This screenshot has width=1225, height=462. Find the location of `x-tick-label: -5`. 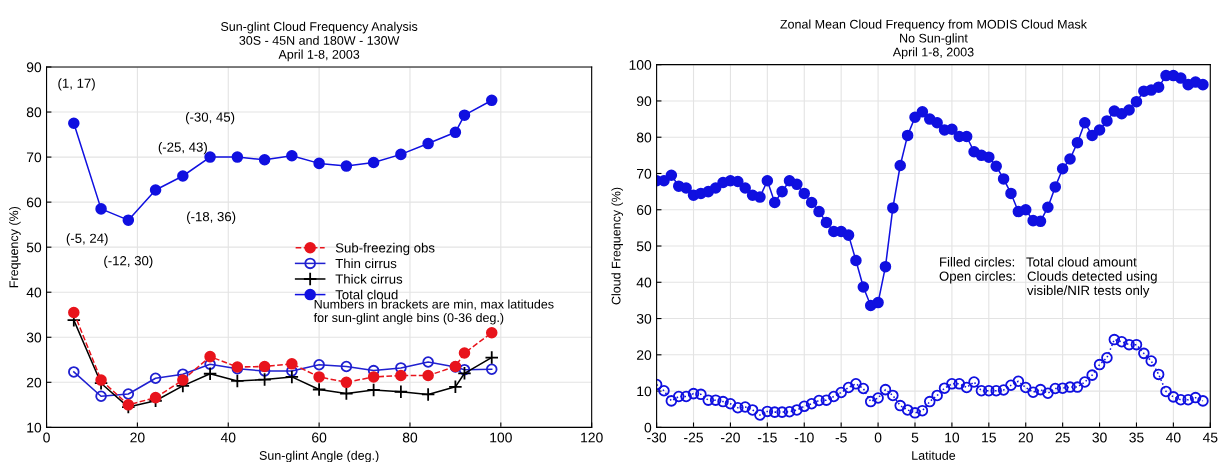

x-tick-label: -5 is located at coordinates (841, 437).